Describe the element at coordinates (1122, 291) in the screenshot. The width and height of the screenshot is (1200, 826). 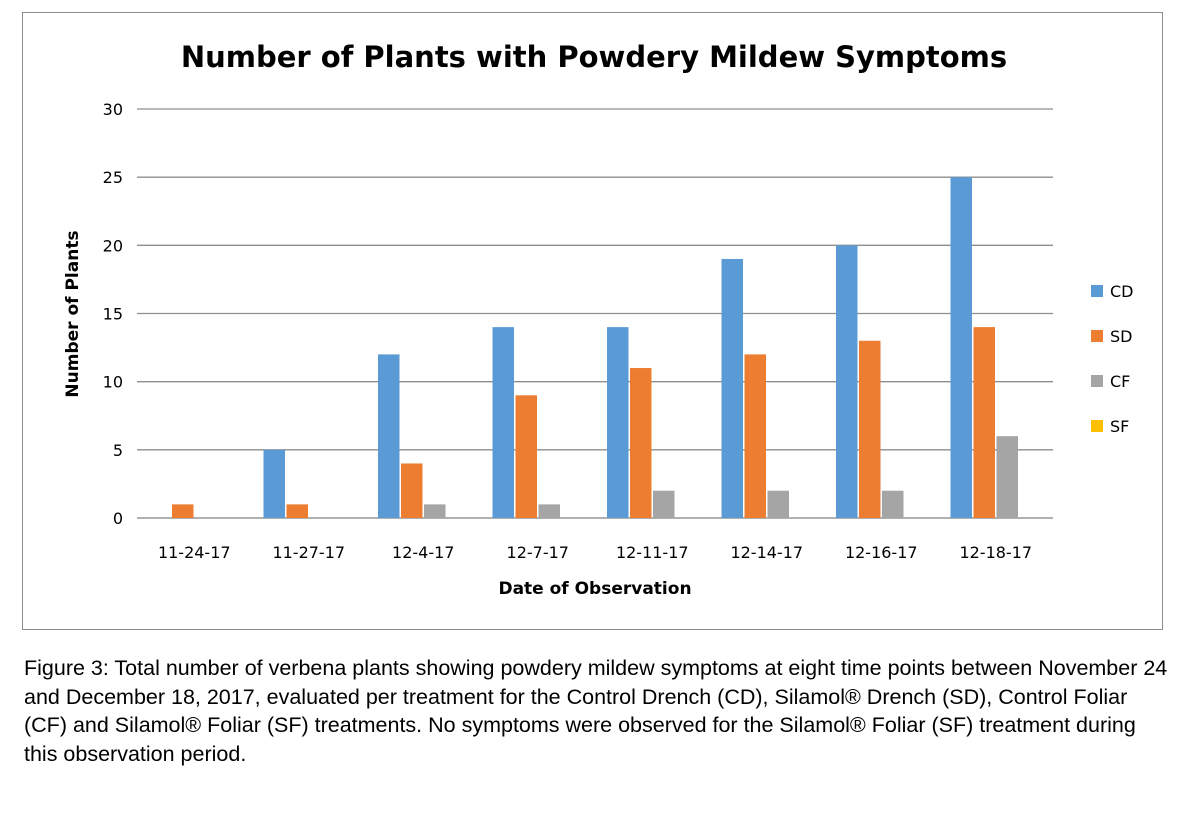
I see `legend-label-cd: CD` at that location.